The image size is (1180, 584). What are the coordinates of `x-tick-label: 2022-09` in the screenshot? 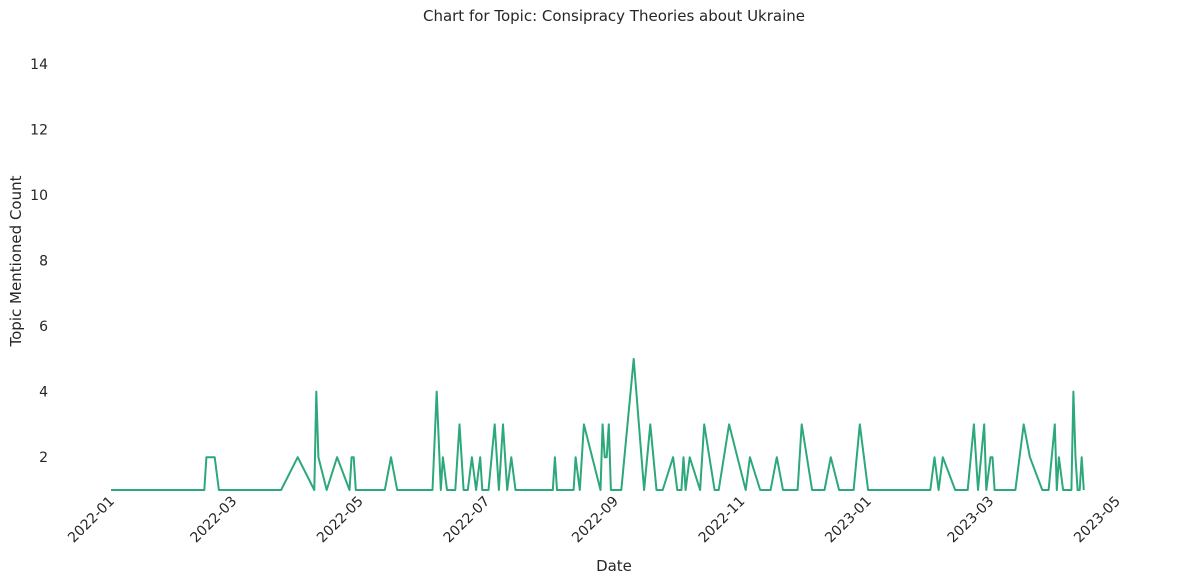 It's located at (595, 520).